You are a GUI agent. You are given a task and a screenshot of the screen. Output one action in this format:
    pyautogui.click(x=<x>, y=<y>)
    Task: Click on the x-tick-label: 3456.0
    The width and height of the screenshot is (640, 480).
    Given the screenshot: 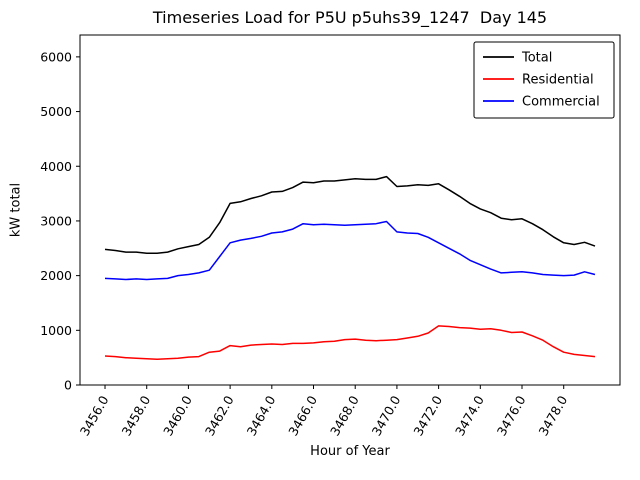 What is the action you would take?
    pyautogui.click(x=94, y=415)
    